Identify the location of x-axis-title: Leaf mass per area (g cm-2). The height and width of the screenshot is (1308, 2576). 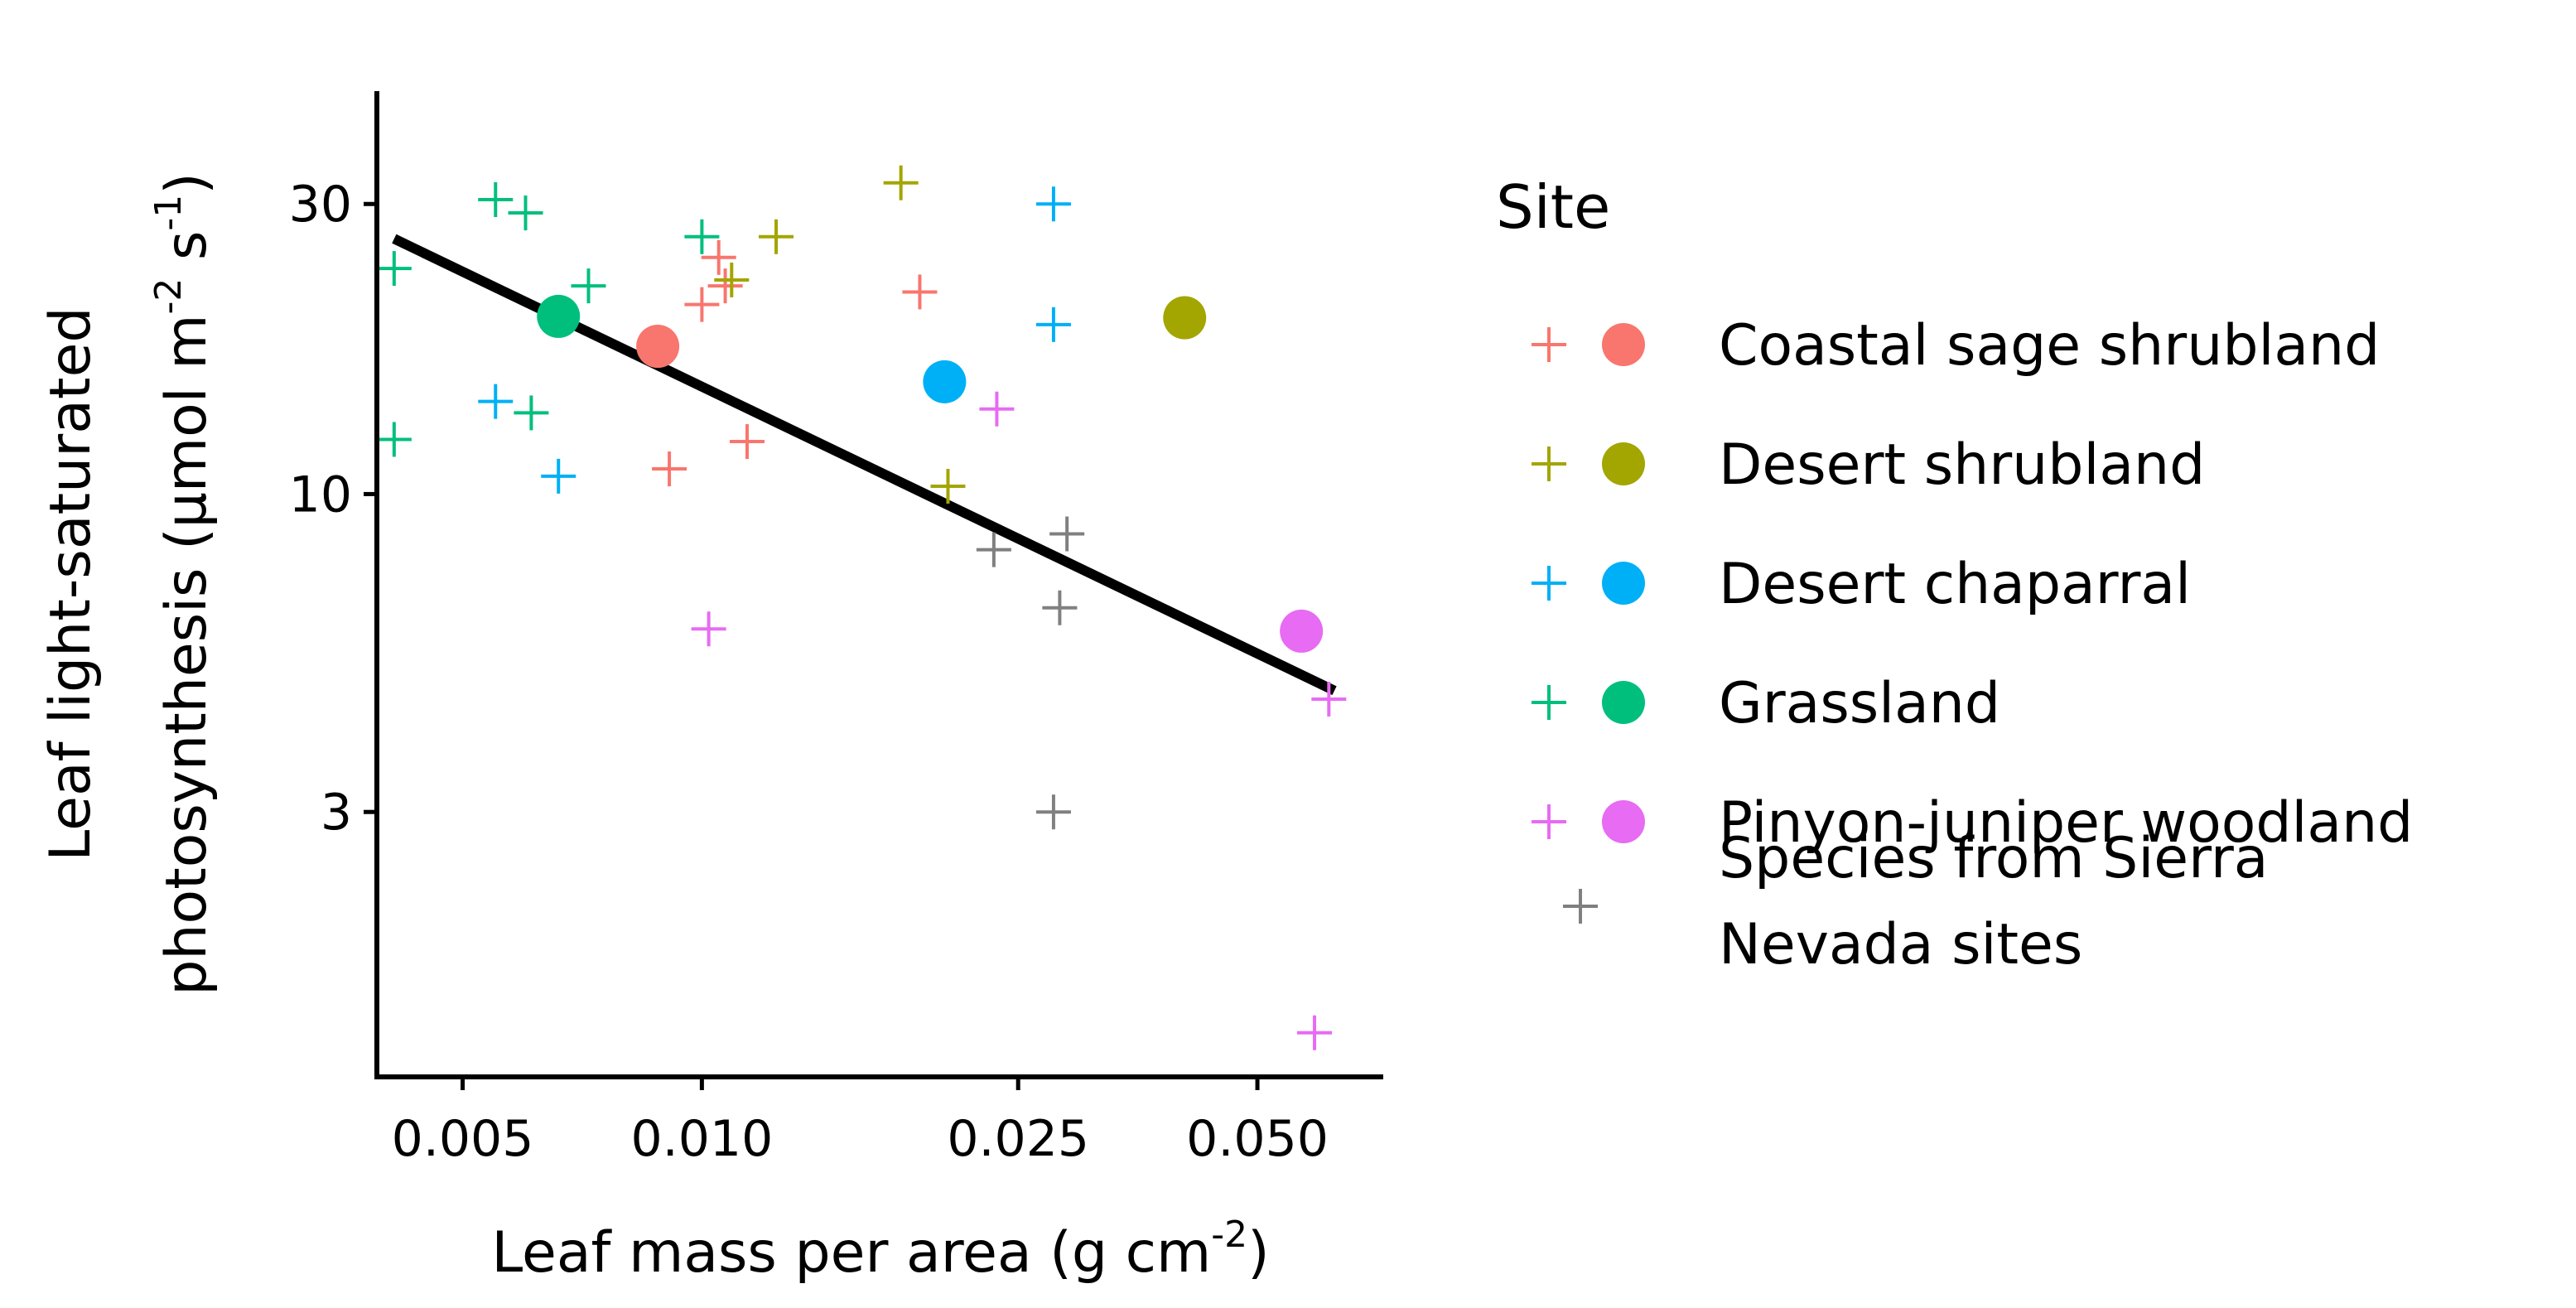
(880, 1250).